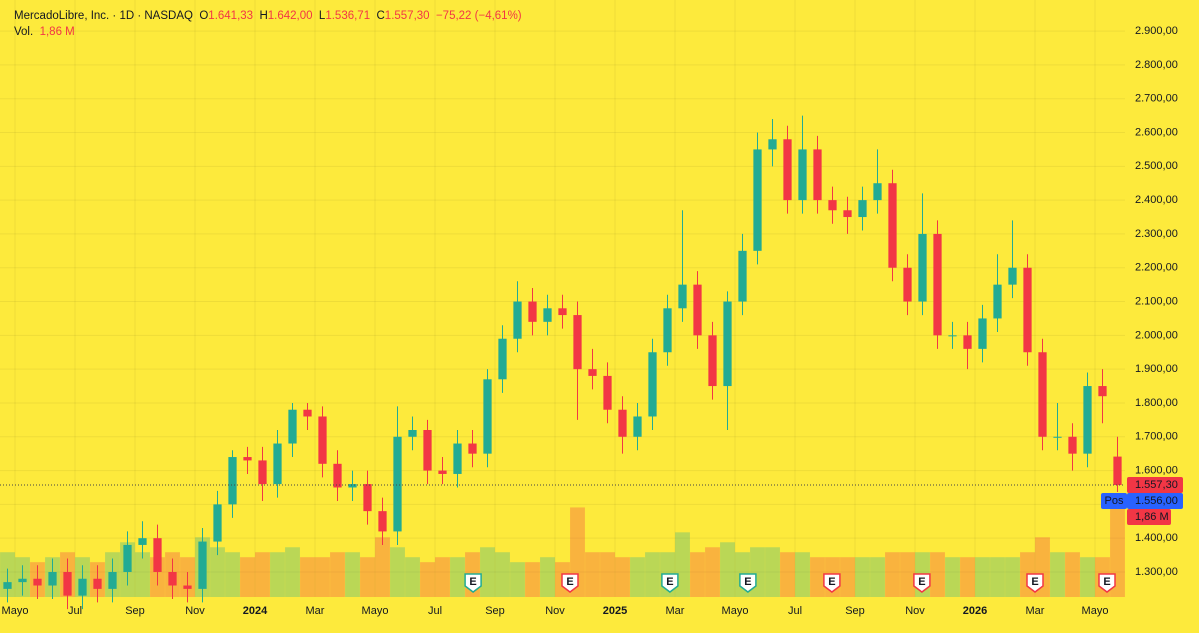 The width and height of the screenshot is (1199, 633). I want to click on last-price-tag, so click(1155, 485).